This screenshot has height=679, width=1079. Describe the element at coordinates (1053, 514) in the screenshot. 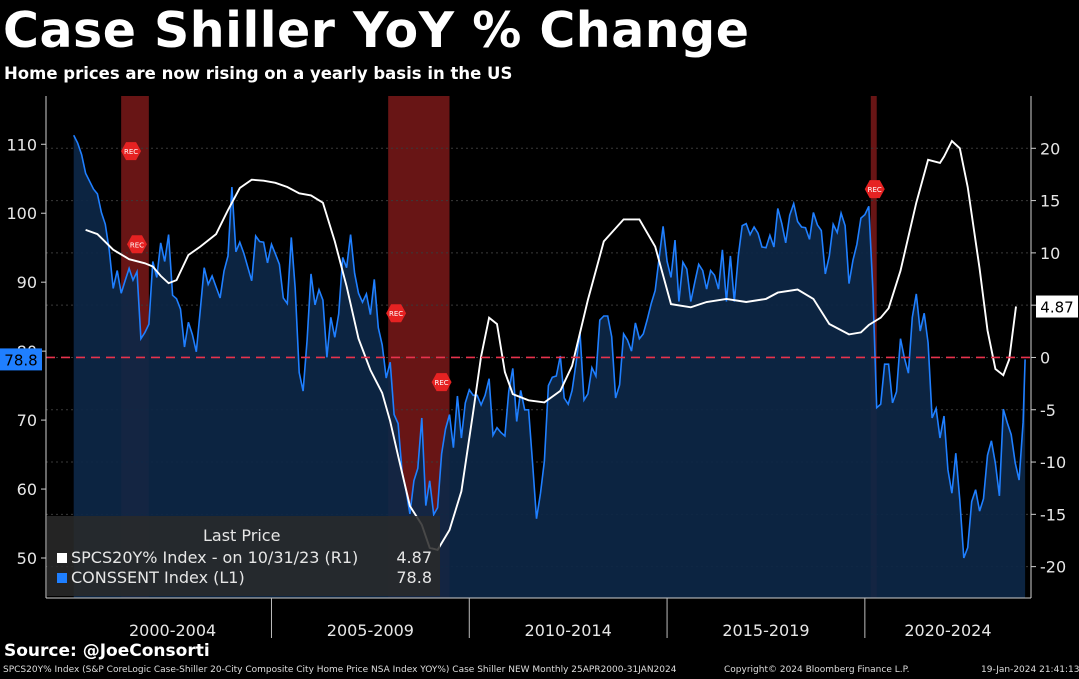

I see `right-tick-label: -15` at that location.